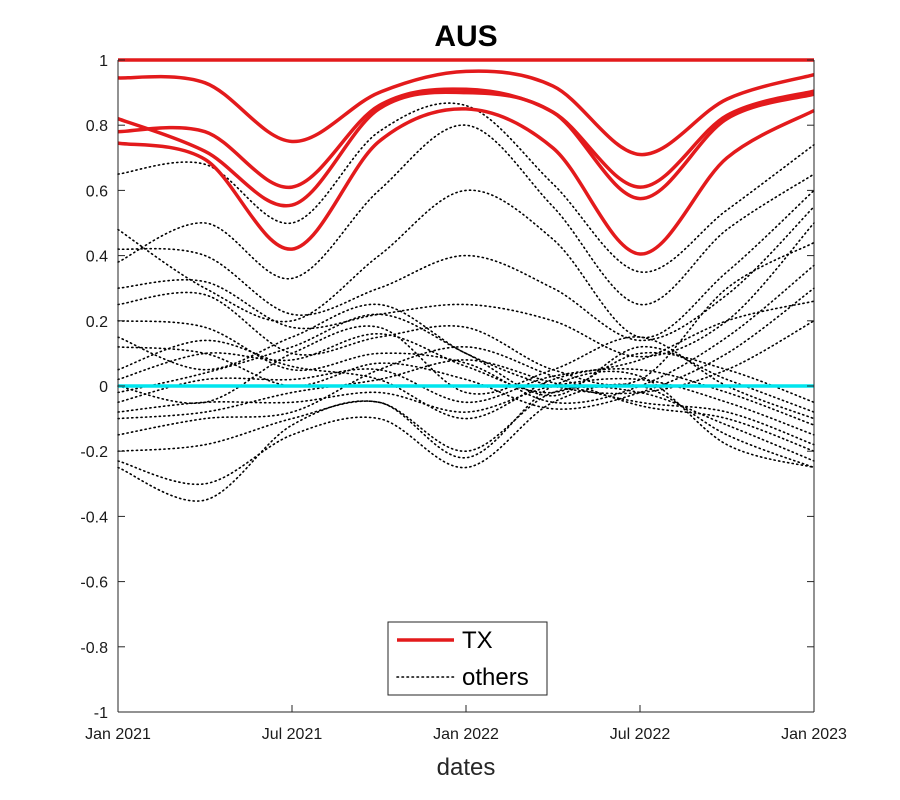 The image size is (900, 800). I want to click on legend: TX others, so click(467, 658).